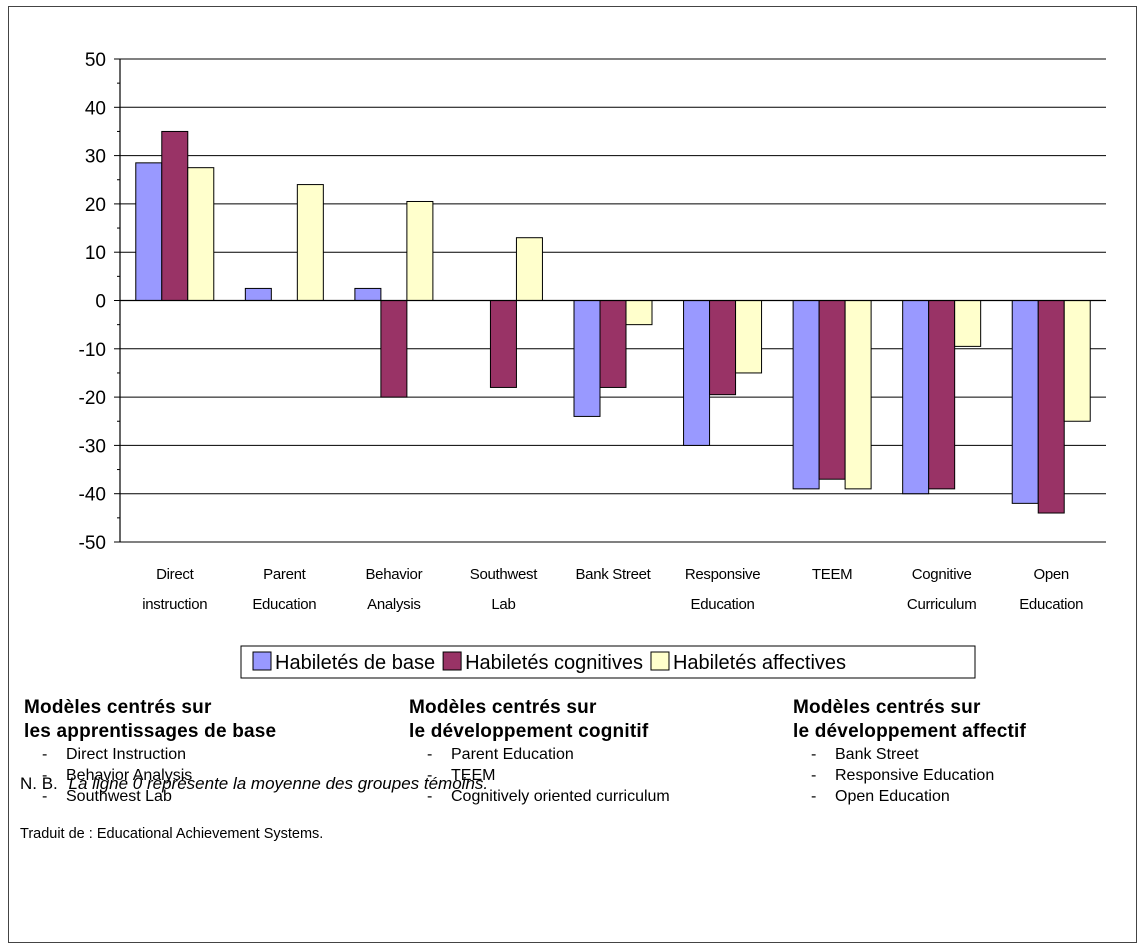 The height and width of the screenshot is (952, 1145). What do you see at coordinates (759, 663) in the screenshot?
I see `legend-label: Habiletés affectives` at bounding box center [759, 663].